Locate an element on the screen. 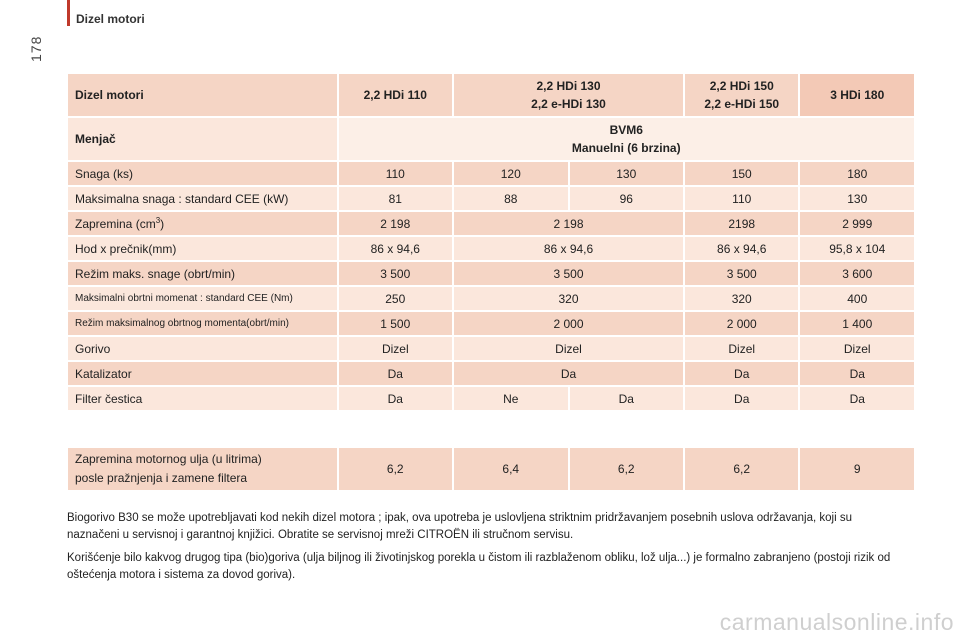 This screenshot has width=960, height=640. row-label: Gorivo is located at coordinates (202, 348).